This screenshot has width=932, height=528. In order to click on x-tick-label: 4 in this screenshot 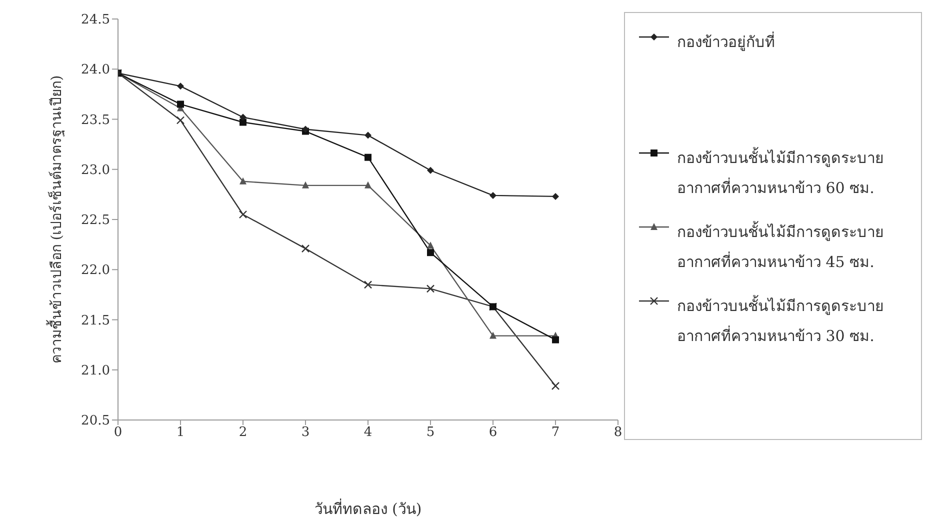, I will do `click(368, 432)`.